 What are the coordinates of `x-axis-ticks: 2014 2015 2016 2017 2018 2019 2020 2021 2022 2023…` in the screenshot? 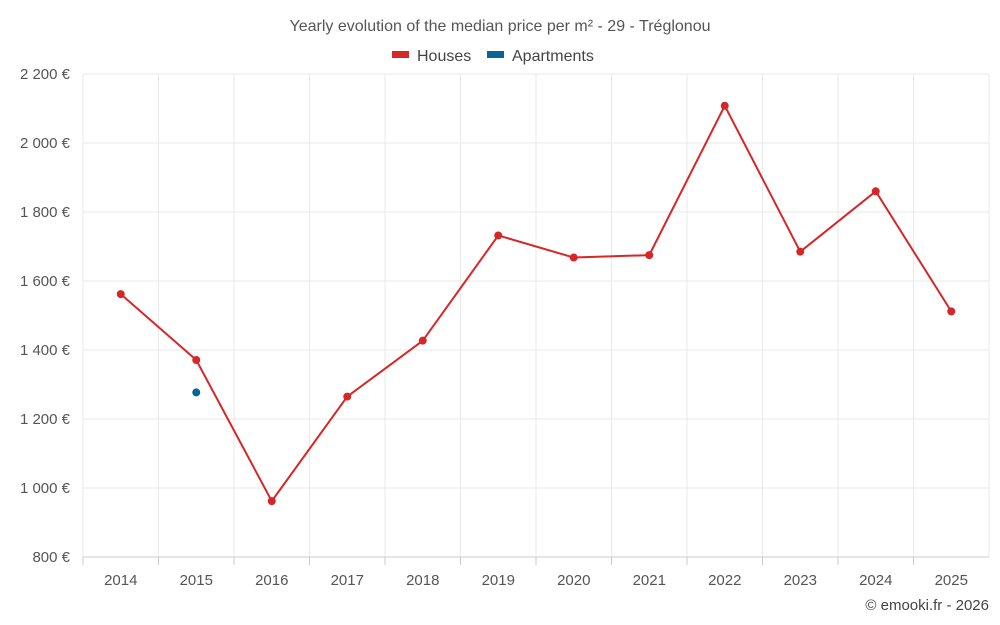 It's located at (525, 573).